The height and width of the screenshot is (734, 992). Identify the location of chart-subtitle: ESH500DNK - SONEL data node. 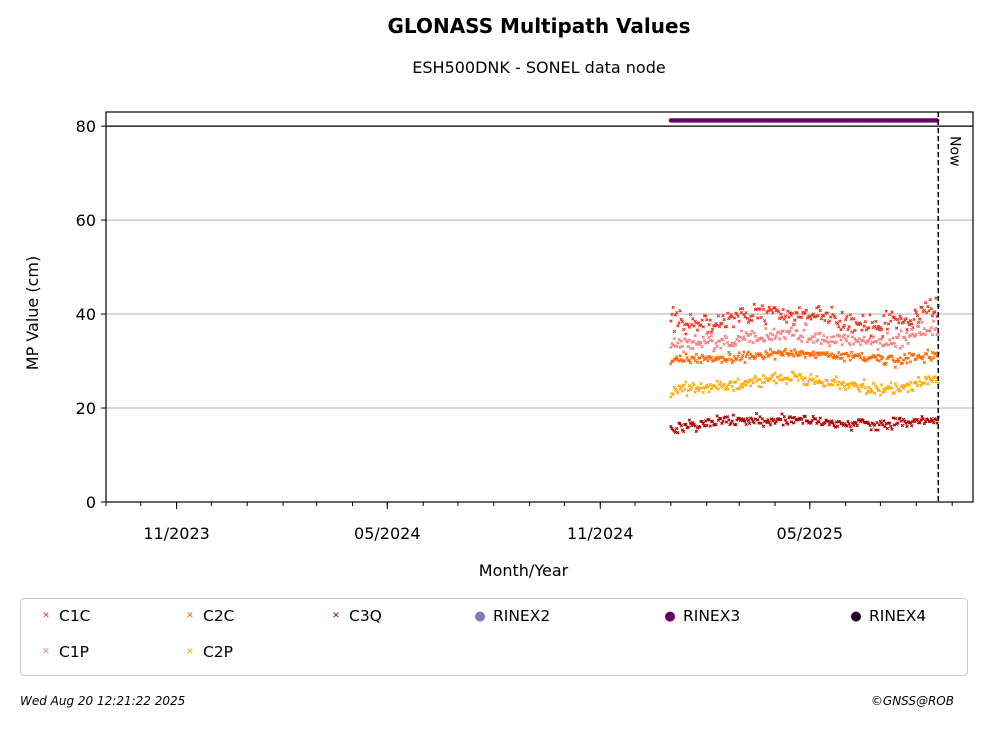
(539, 67).